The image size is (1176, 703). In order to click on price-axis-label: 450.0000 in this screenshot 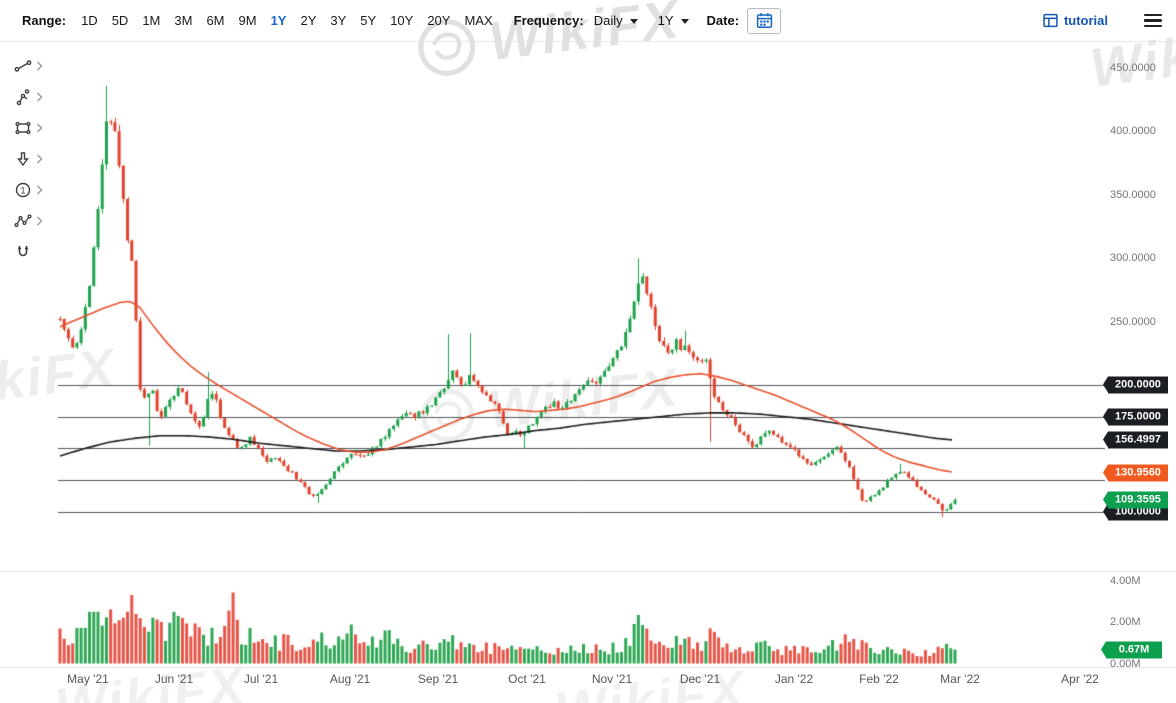, I will do `click(1133, 68)`.